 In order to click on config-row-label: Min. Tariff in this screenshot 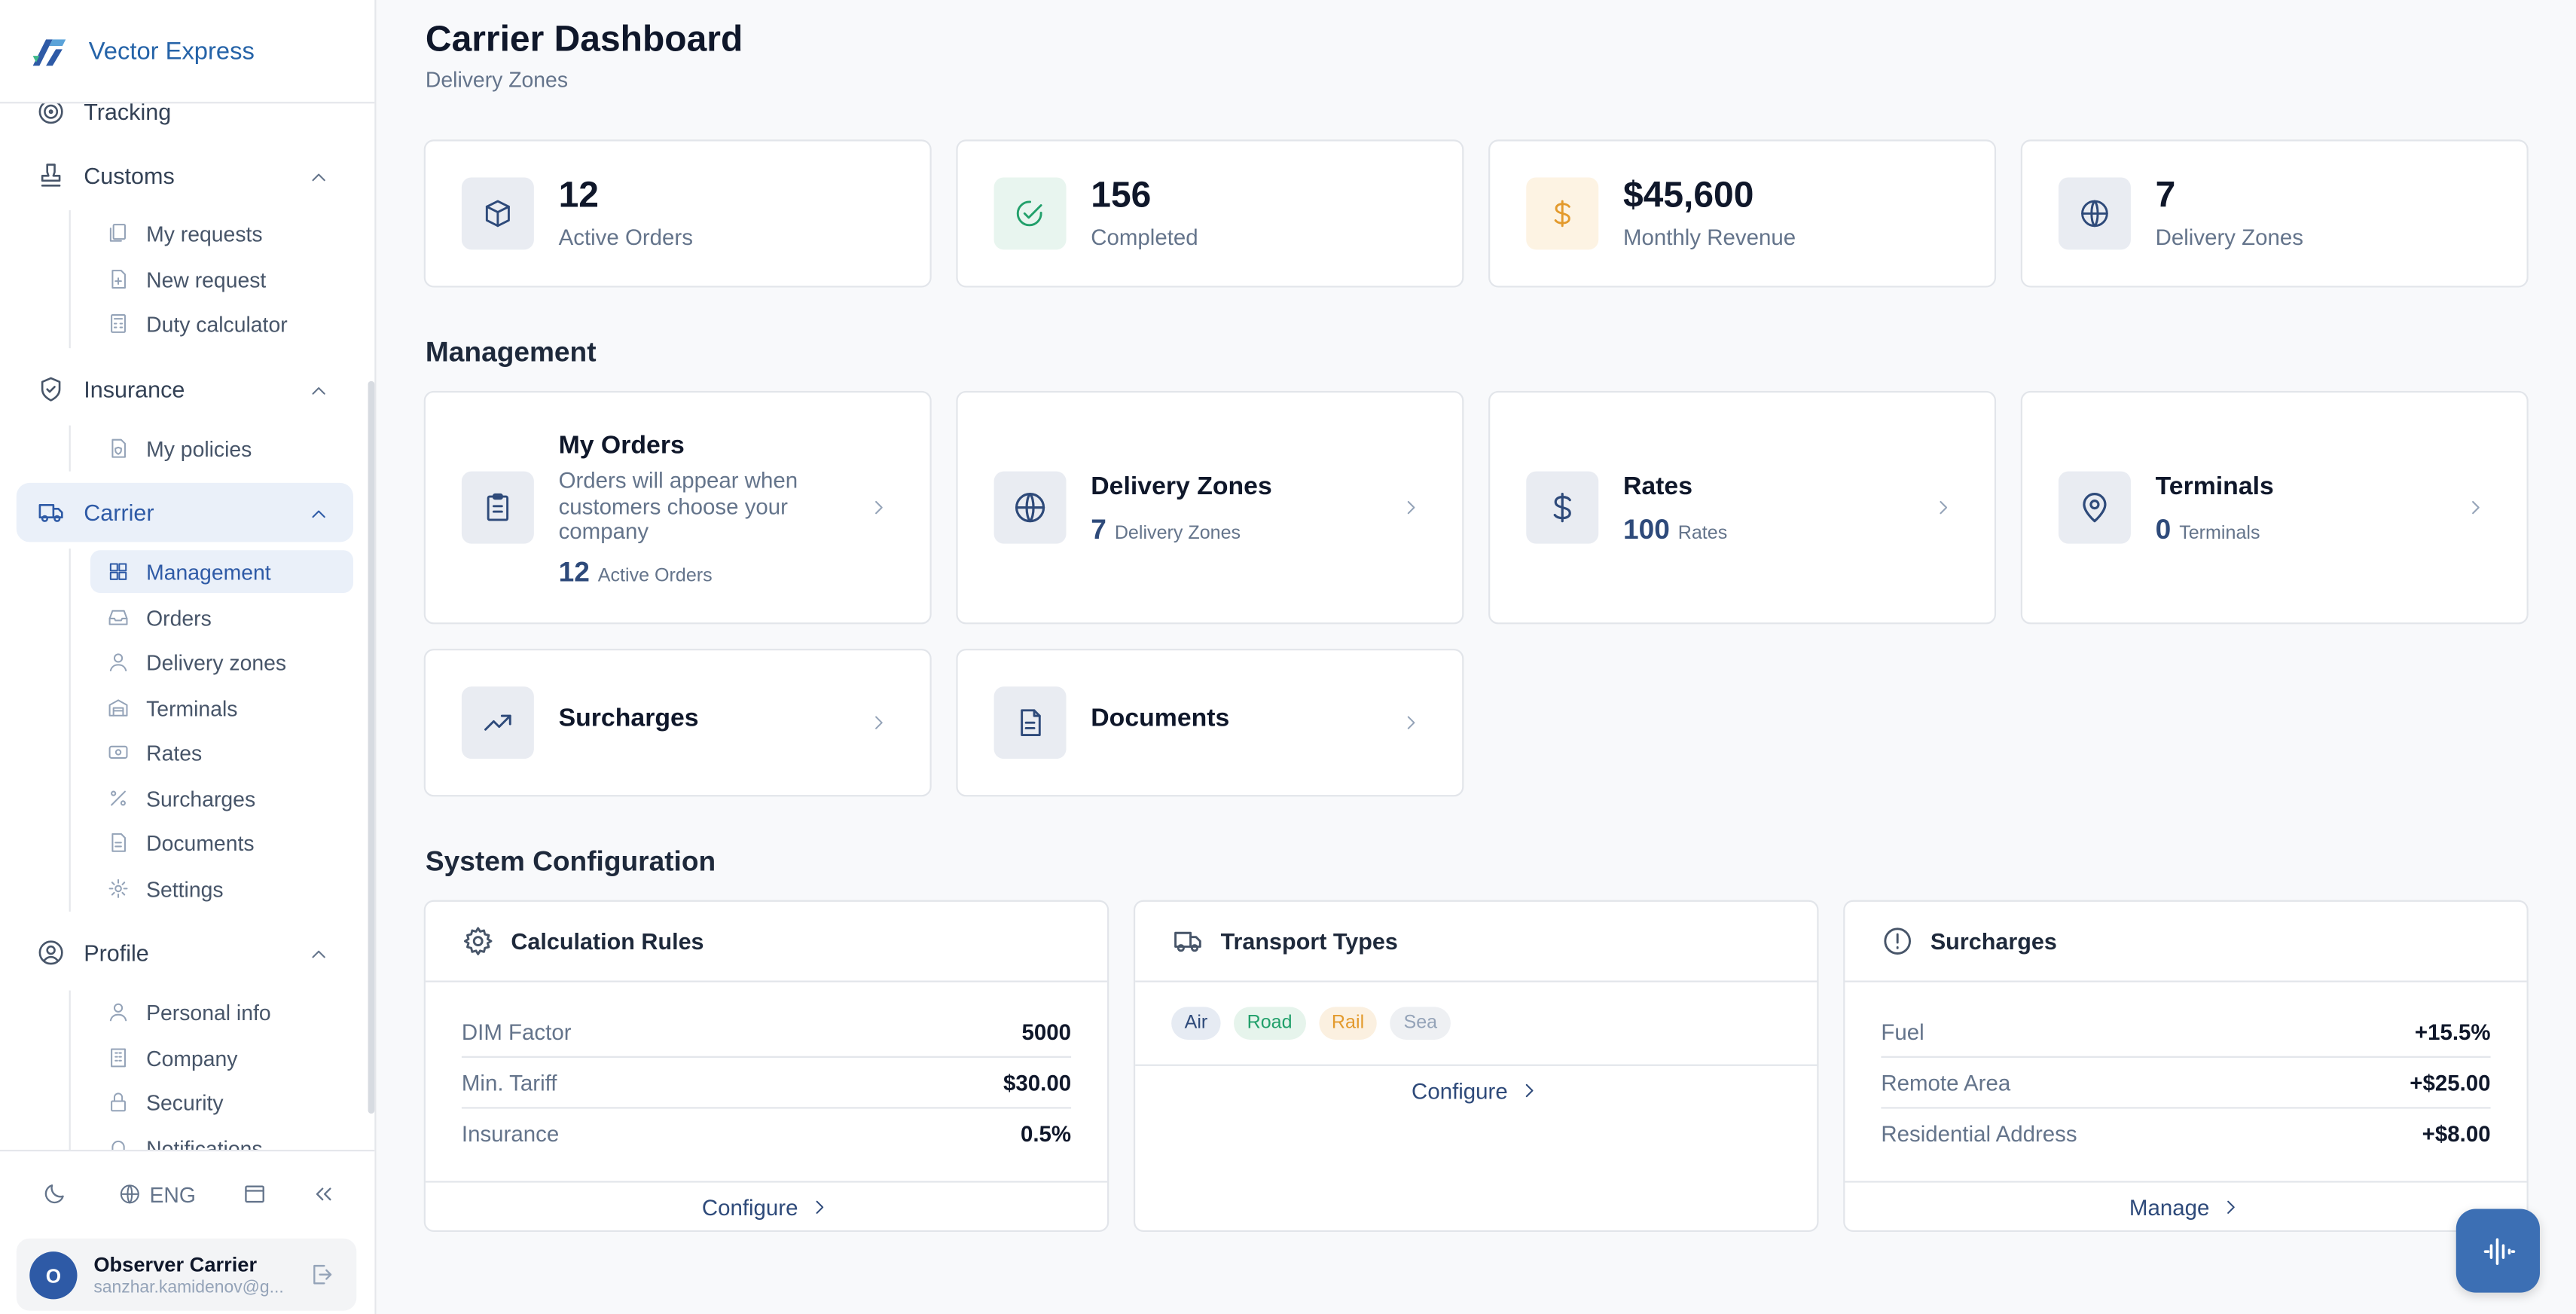, I will do `click(509, 1082)`.